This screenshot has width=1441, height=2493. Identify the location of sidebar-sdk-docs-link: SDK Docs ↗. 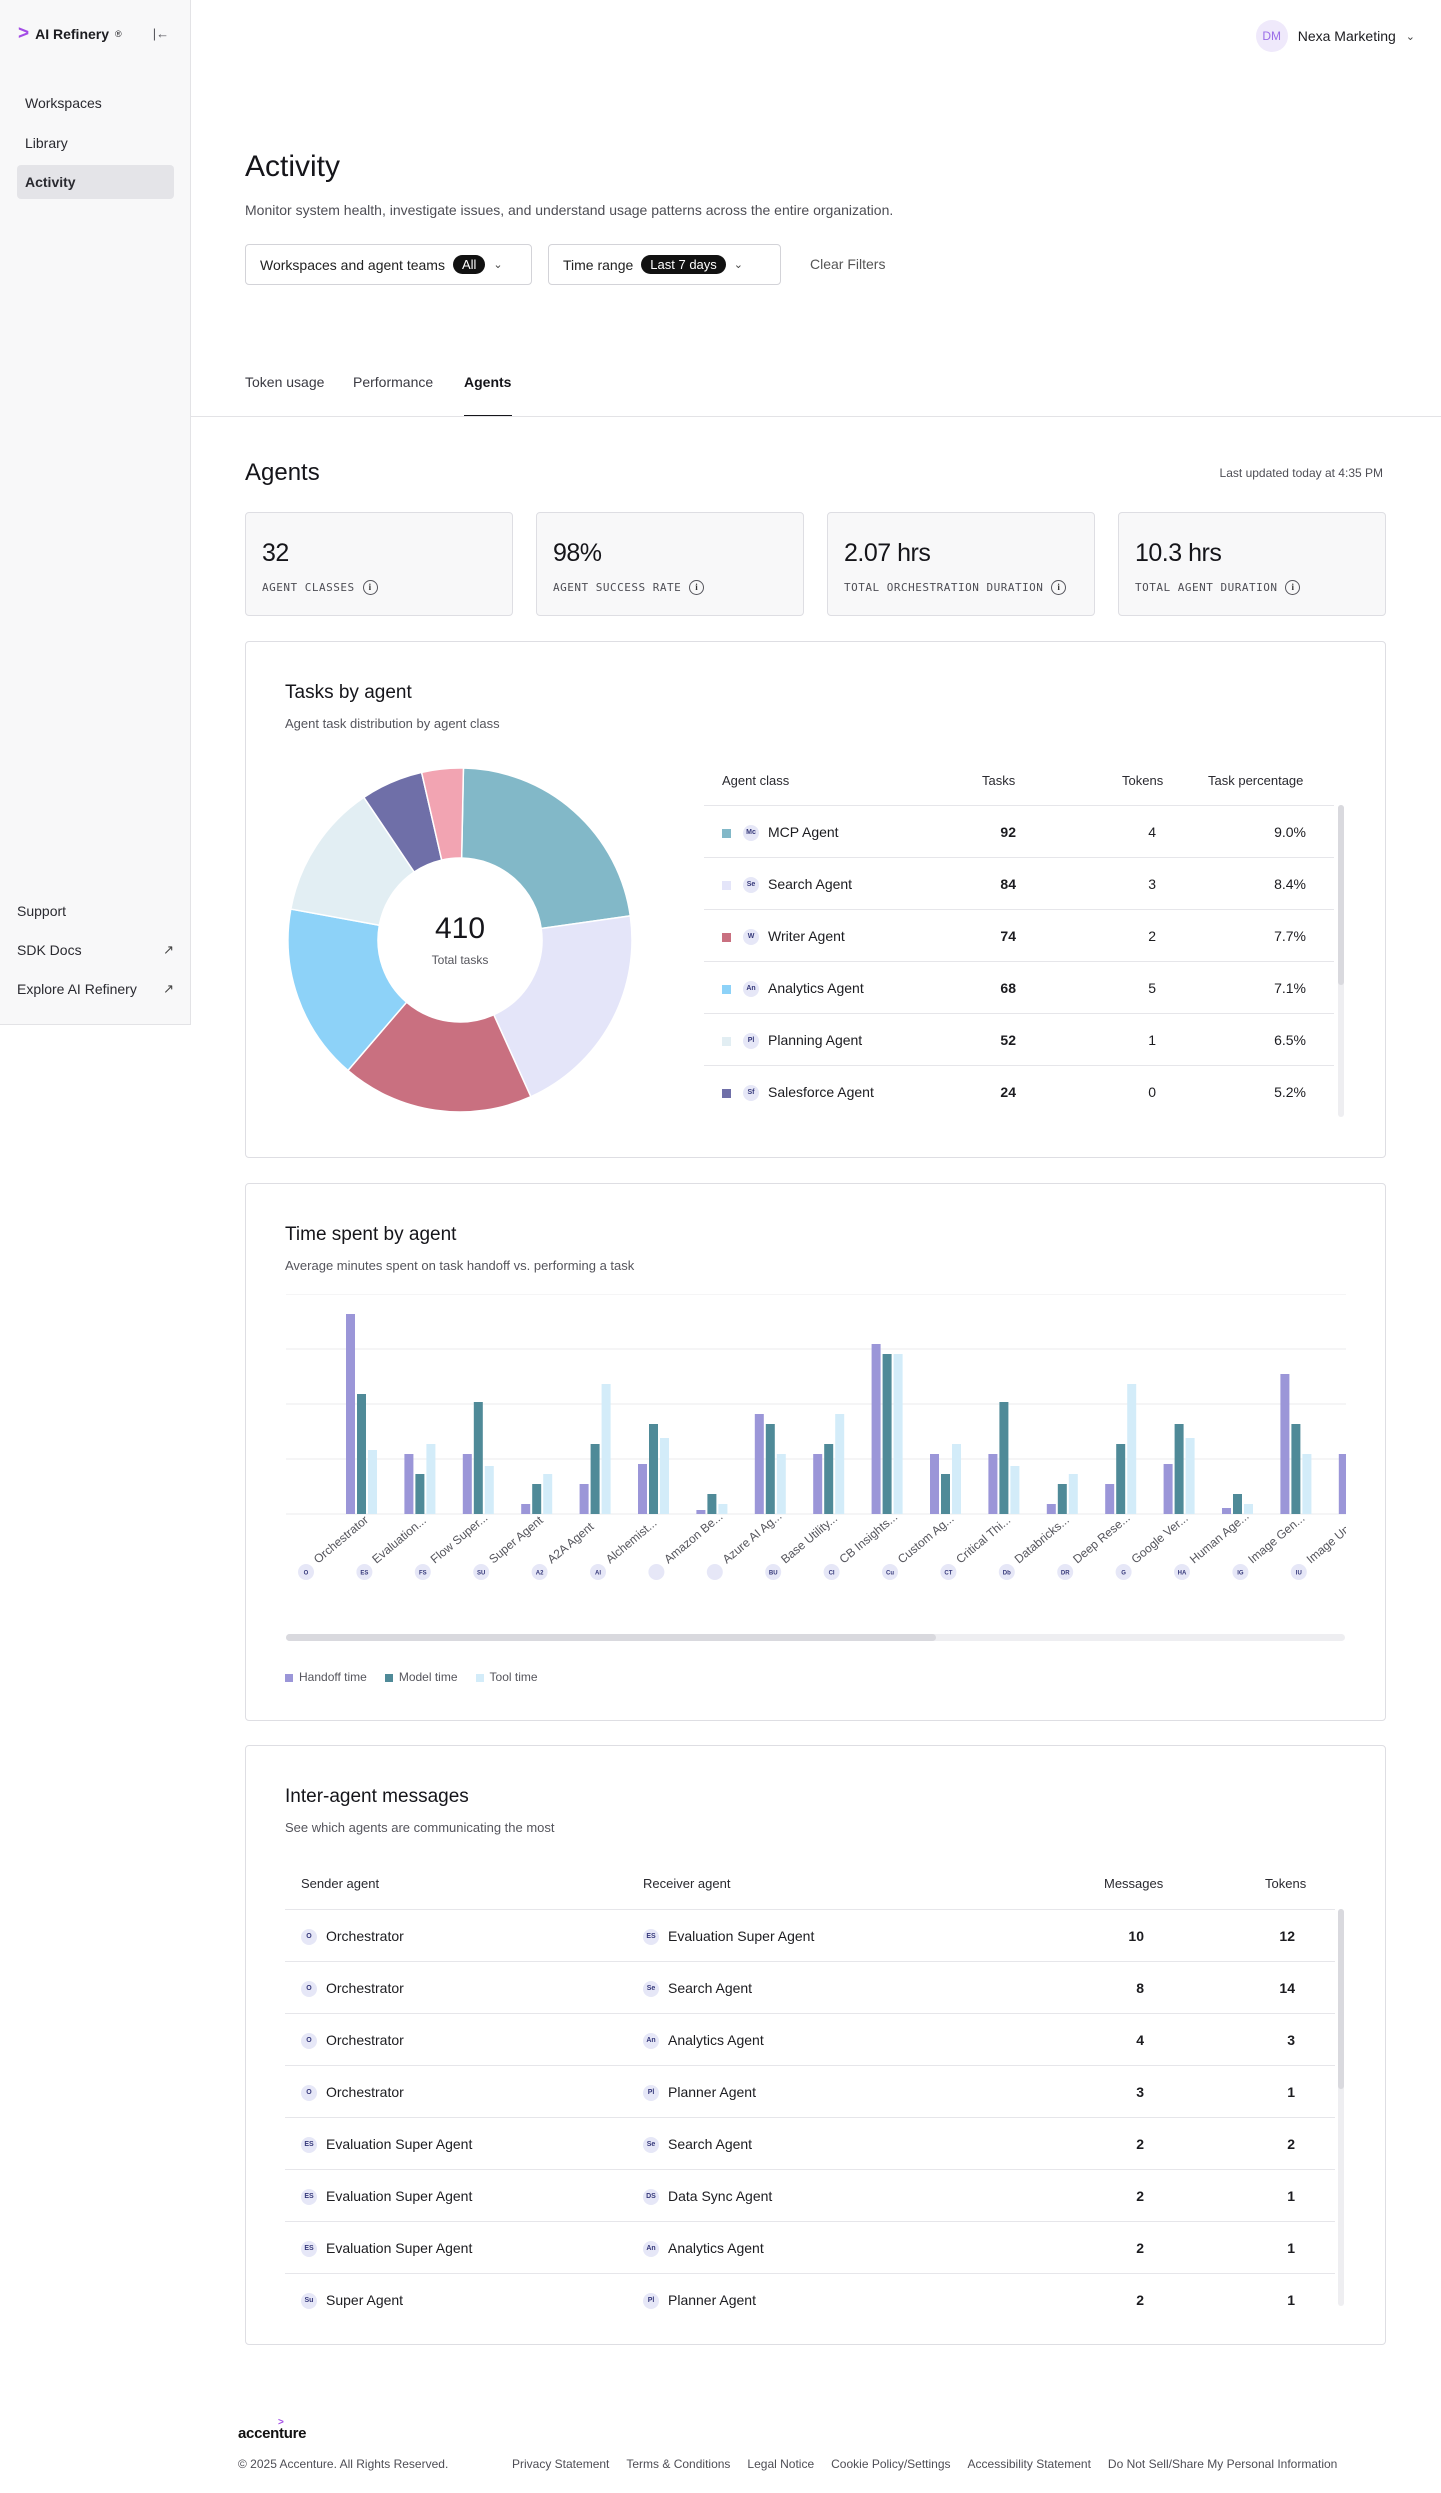
(95, 950).